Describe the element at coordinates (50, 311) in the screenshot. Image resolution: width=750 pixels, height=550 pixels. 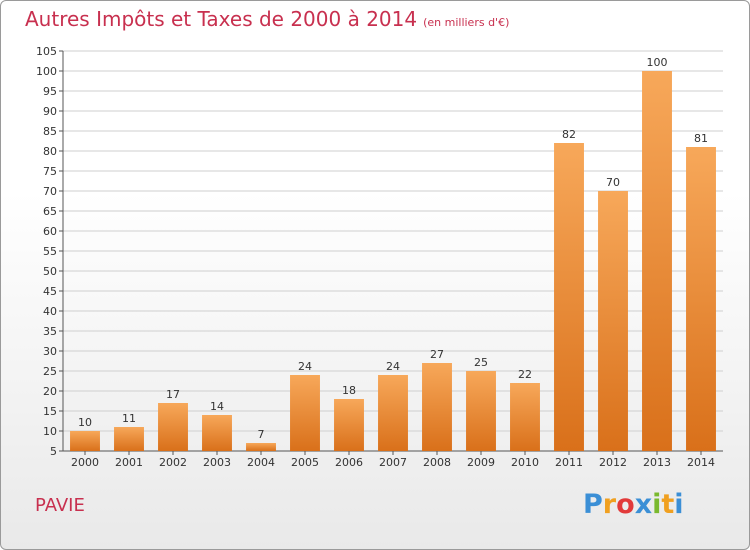
I see `y-tick-label: 40` at that location.